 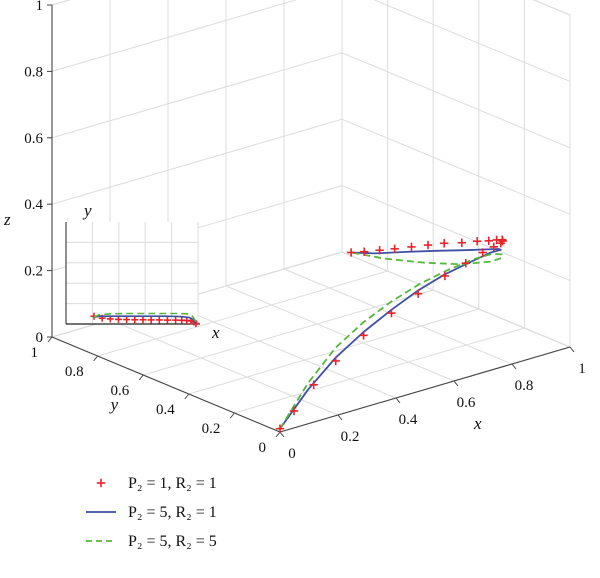 I want to click on legend-series-2-label: P₂ = 5, R₂ = 1, so click(x=172, y=512).